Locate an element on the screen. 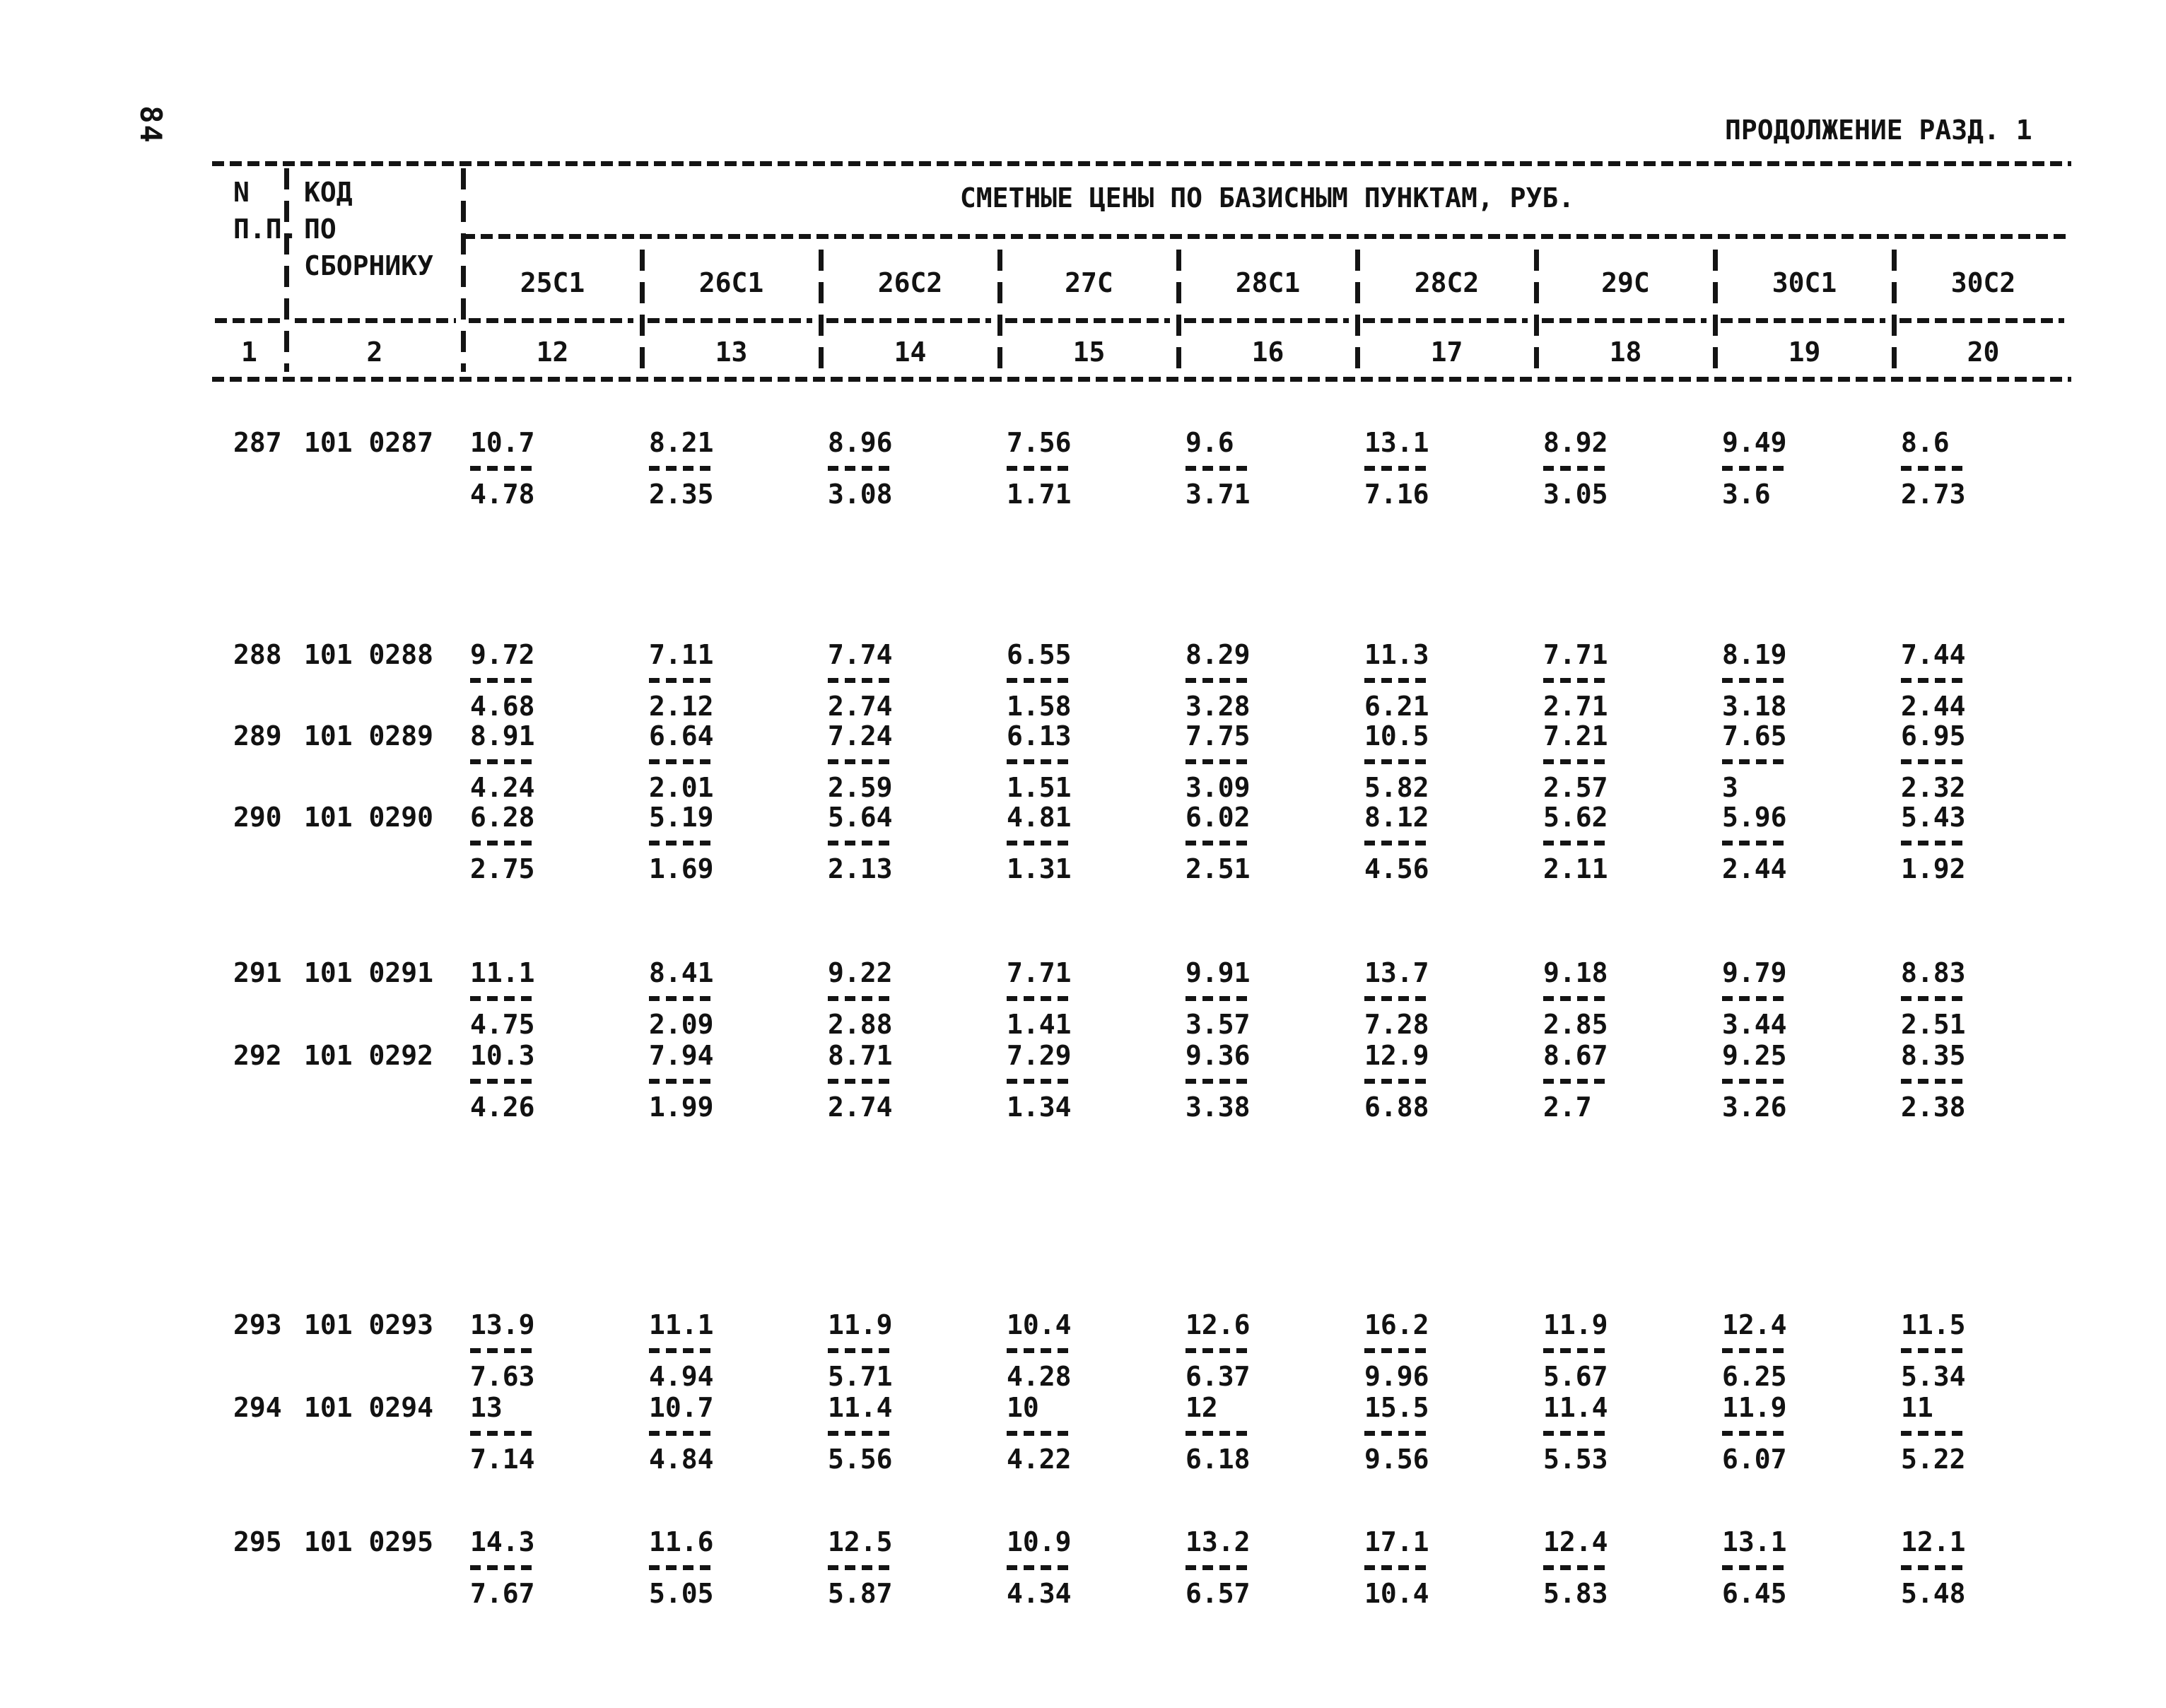 This screenshot has width=2166, height=1708. price-numerator: 10 is located at coordinates (1023, 1407).